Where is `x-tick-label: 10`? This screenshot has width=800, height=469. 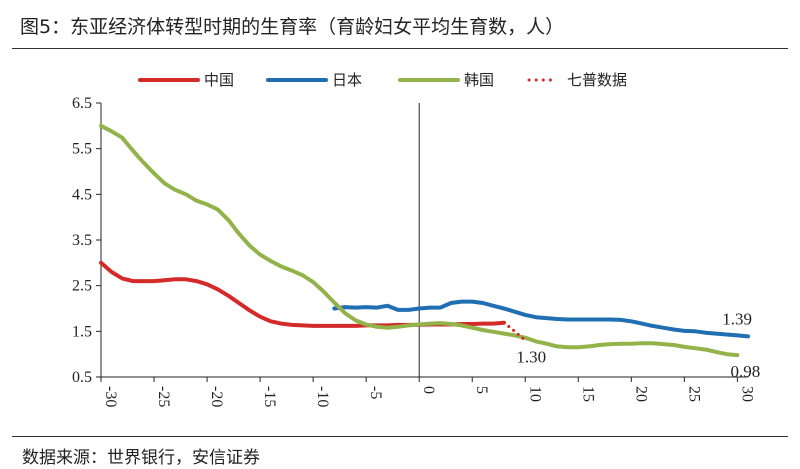 x-tick-label: 10 is located at coordinates (534, 394).